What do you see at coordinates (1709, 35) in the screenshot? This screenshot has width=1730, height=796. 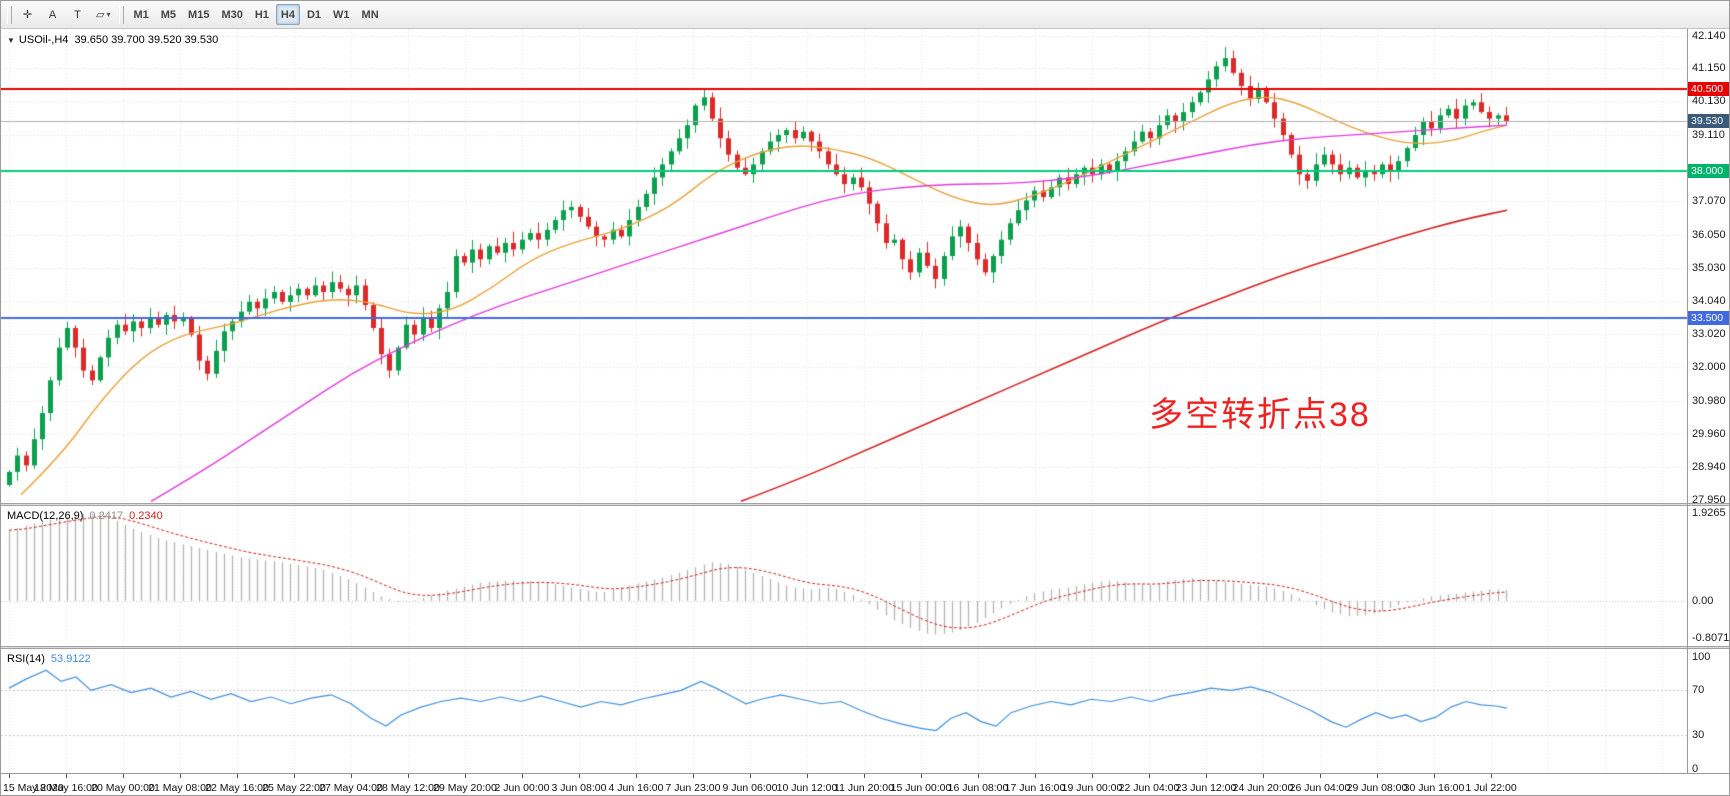 I see `price-scale-label: 42.140` at bounding box center [1709, 35].